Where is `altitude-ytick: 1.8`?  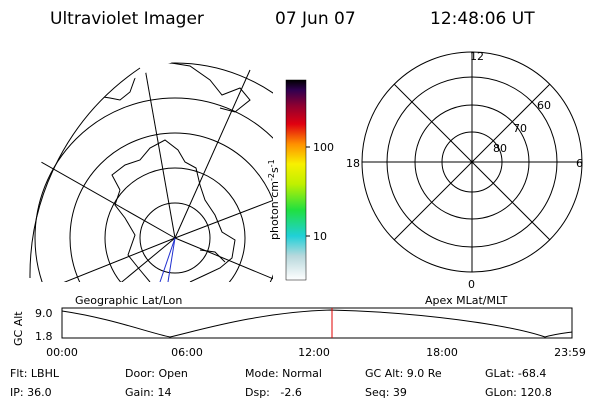 altitude-ytick: 1.8 is located at coordinates (44, 336).